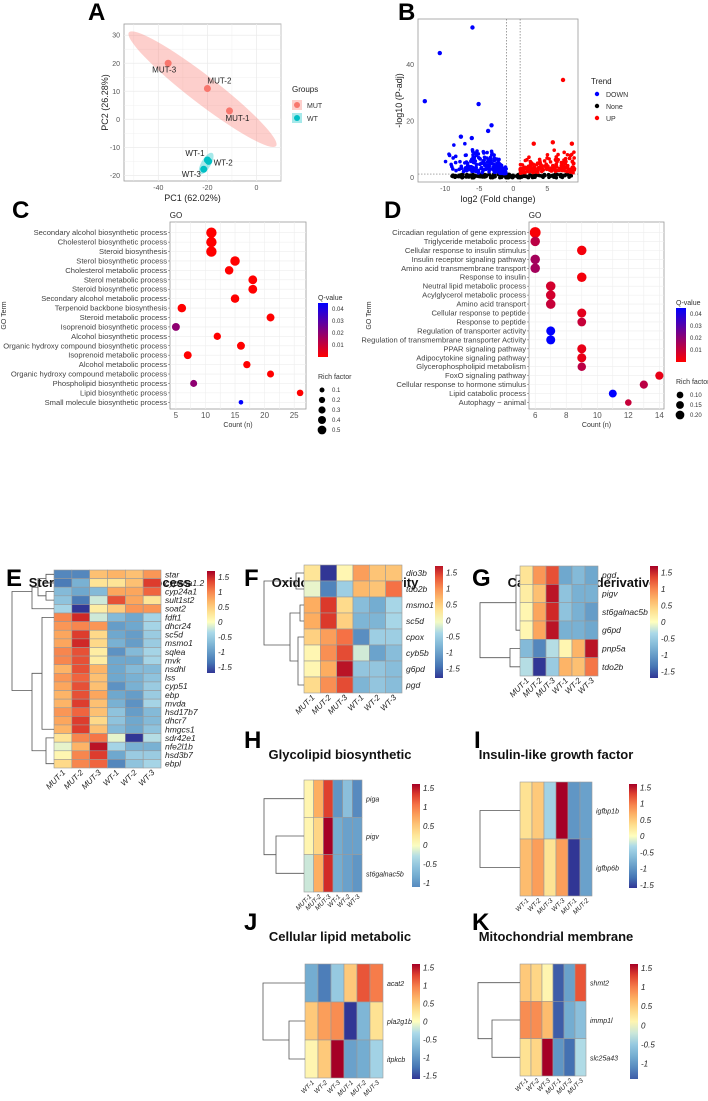 The image size is (708, 1101). Describe the element at coordinates (105, 102) in the screenshot. I see `y-axis-label: PC2 (26.28%)` at that location.